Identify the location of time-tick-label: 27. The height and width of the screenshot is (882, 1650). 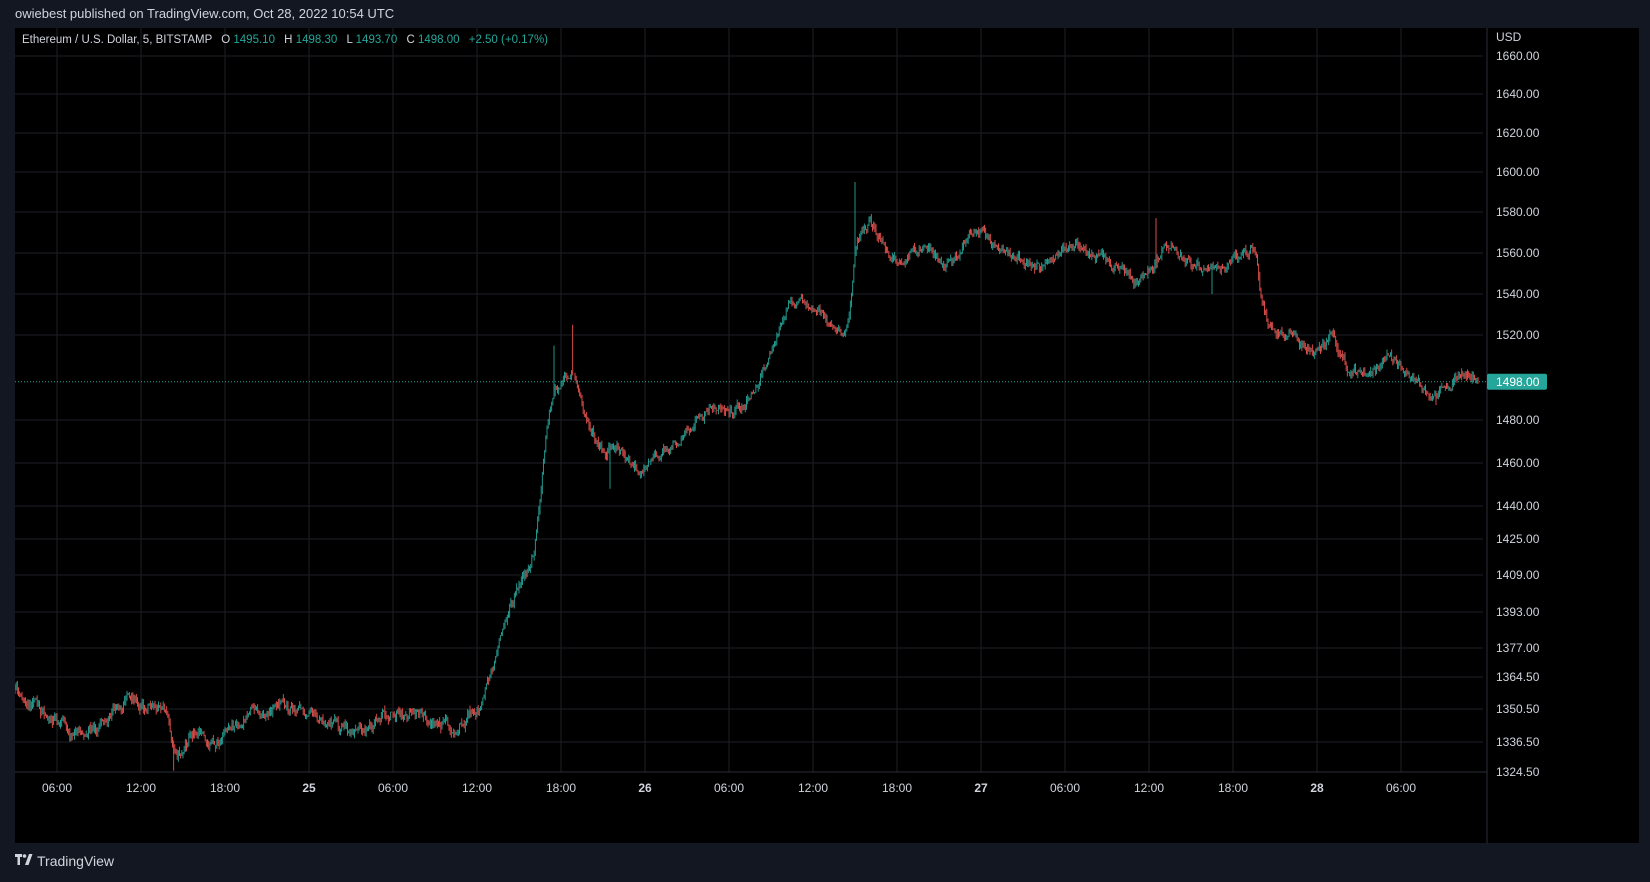
(981, 788).